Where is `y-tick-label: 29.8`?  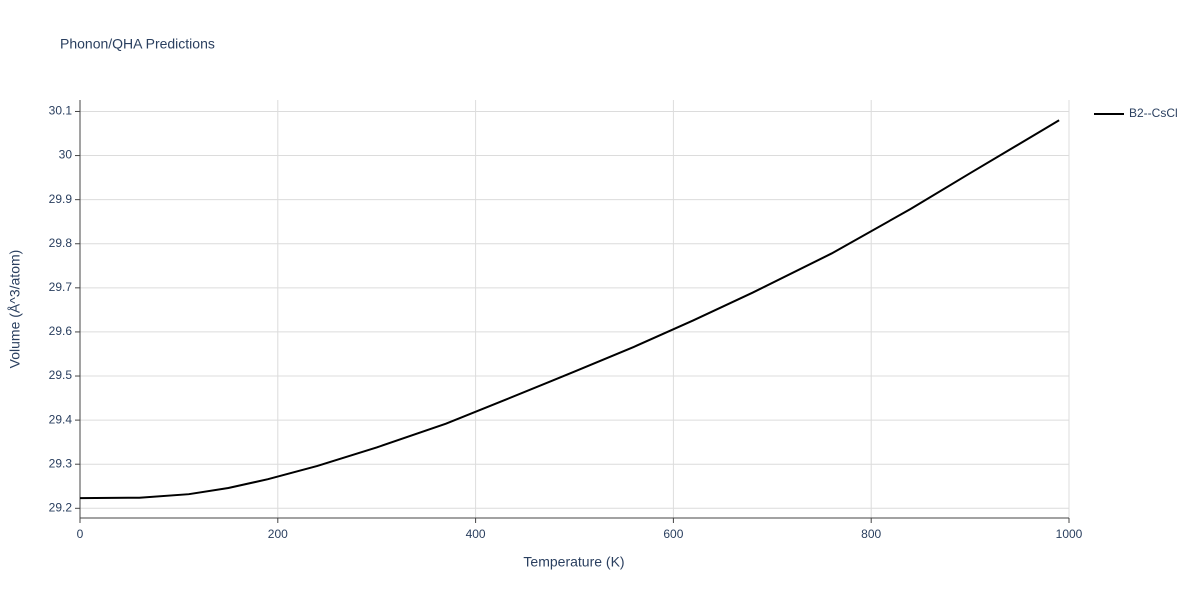
y-tick-label: 29.8 is located at coordinates (61, 243).